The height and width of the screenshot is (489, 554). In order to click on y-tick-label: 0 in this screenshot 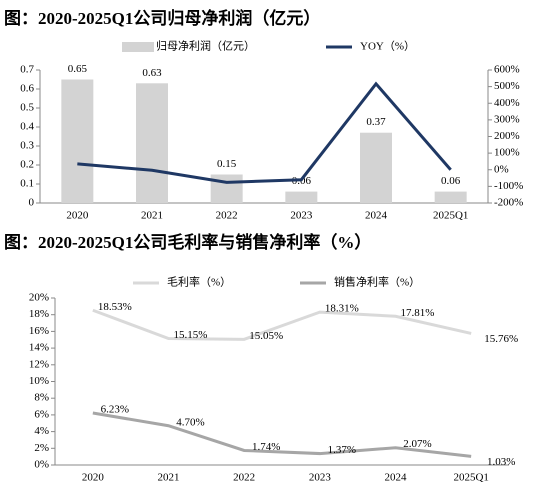, I will do `click(32, 203)`.